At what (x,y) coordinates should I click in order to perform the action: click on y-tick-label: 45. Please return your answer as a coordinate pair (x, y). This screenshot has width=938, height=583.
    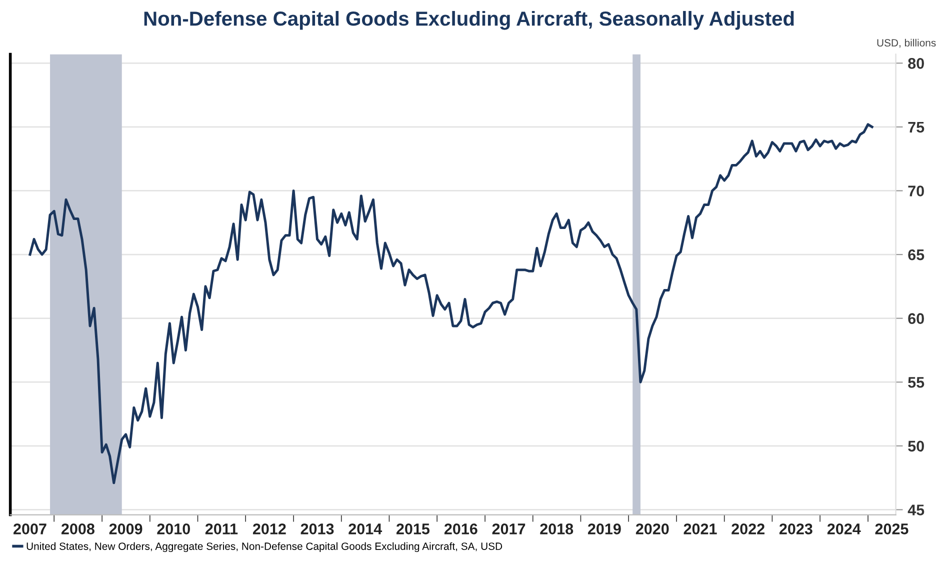
    Looking at the image, I should click on (916, 510).